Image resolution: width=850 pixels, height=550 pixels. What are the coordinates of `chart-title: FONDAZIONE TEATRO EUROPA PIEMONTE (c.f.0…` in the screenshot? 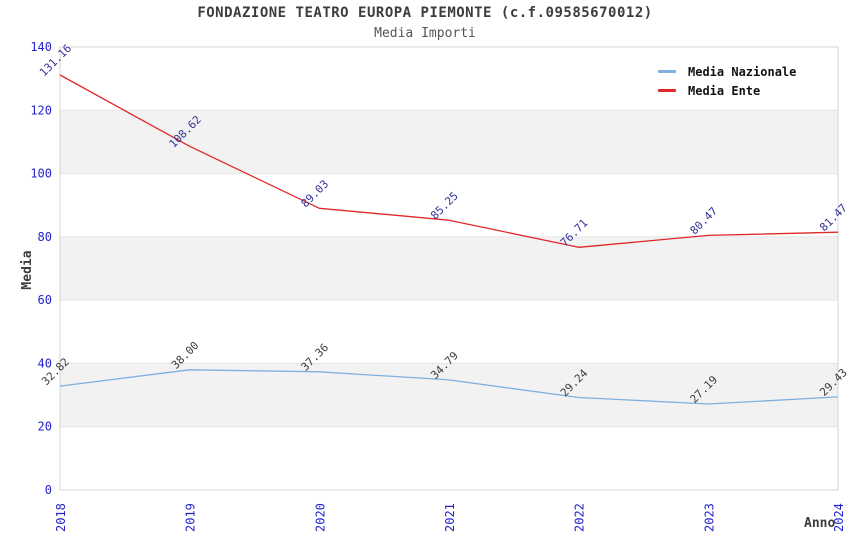 It's located at (425, 13).